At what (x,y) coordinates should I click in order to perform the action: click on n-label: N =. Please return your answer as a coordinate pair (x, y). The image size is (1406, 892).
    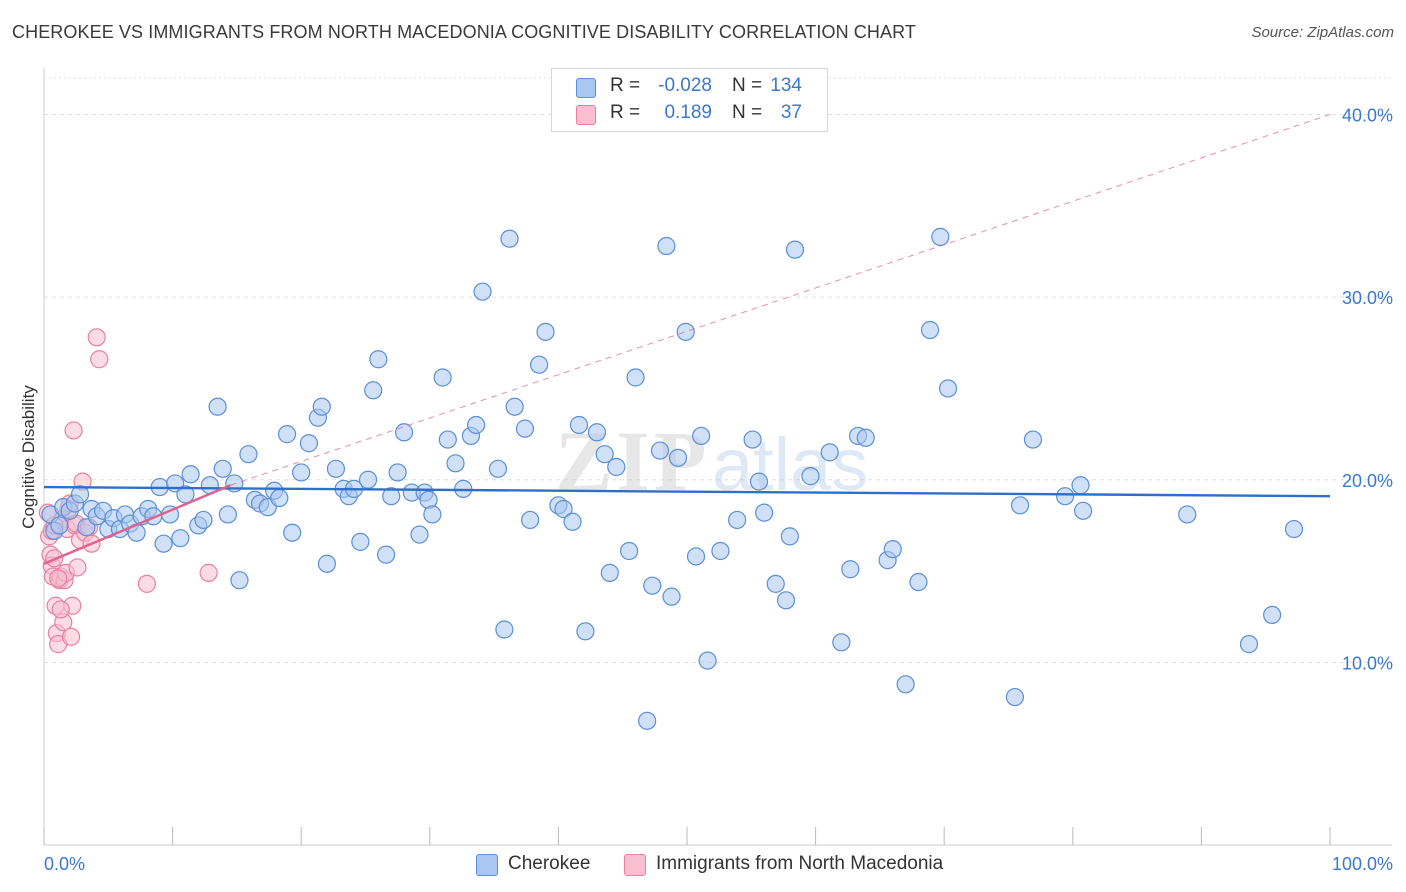
    Looking at the image, I should click on (747, 112).